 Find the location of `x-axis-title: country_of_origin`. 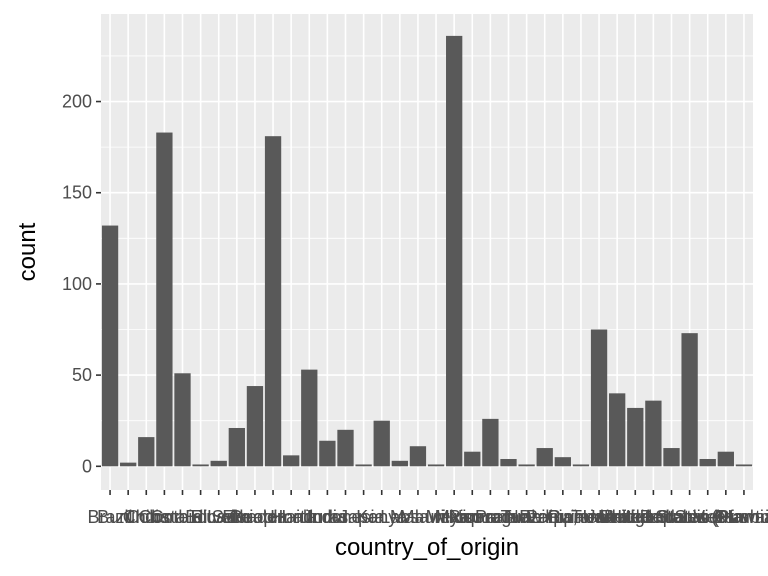

x-axis-title: country_of_origin is located at coordinates (427, 547).